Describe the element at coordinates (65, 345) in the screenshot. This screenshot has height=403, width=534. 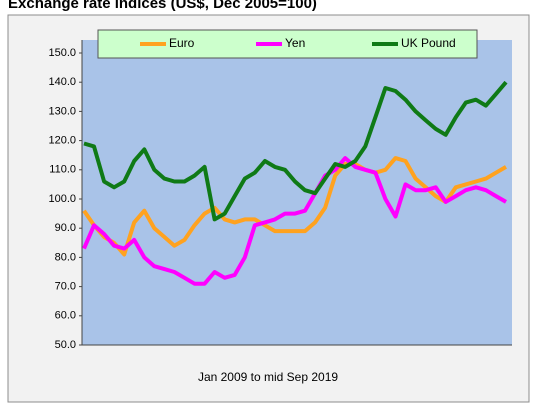
I see `y-tick-label: 50.0` at that location.